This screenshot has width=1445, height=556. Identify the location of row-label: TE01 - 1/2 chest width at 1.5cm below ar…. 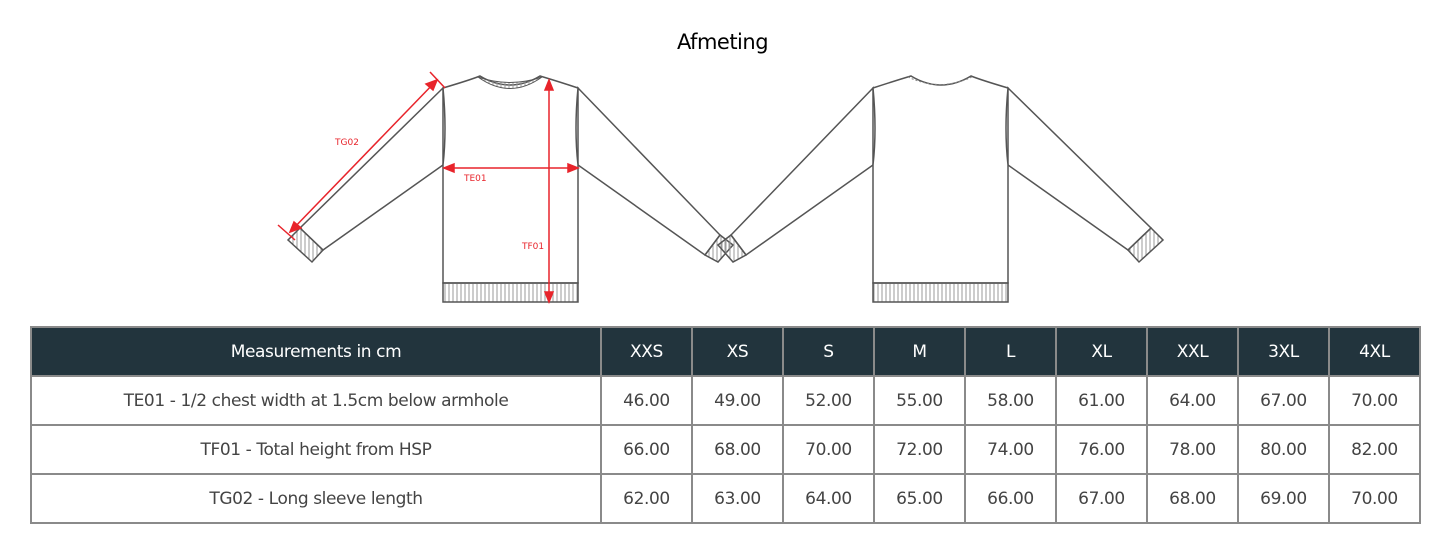
(316, 400).